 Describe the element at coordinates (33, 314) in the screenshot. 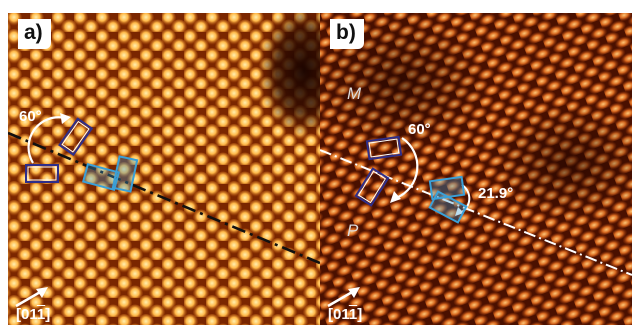

I see `direction-label-a: [011]` at that location.